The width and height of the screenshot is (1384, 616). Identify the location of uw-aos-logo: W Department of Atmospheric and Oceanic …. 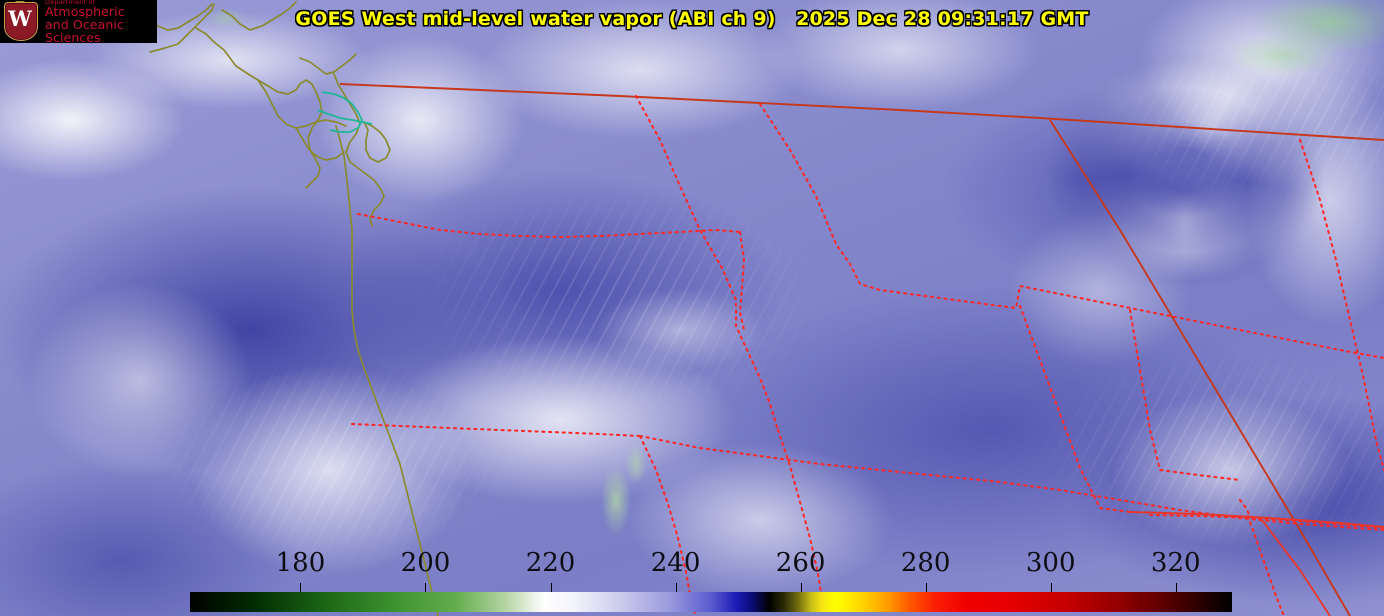
(78, 21).